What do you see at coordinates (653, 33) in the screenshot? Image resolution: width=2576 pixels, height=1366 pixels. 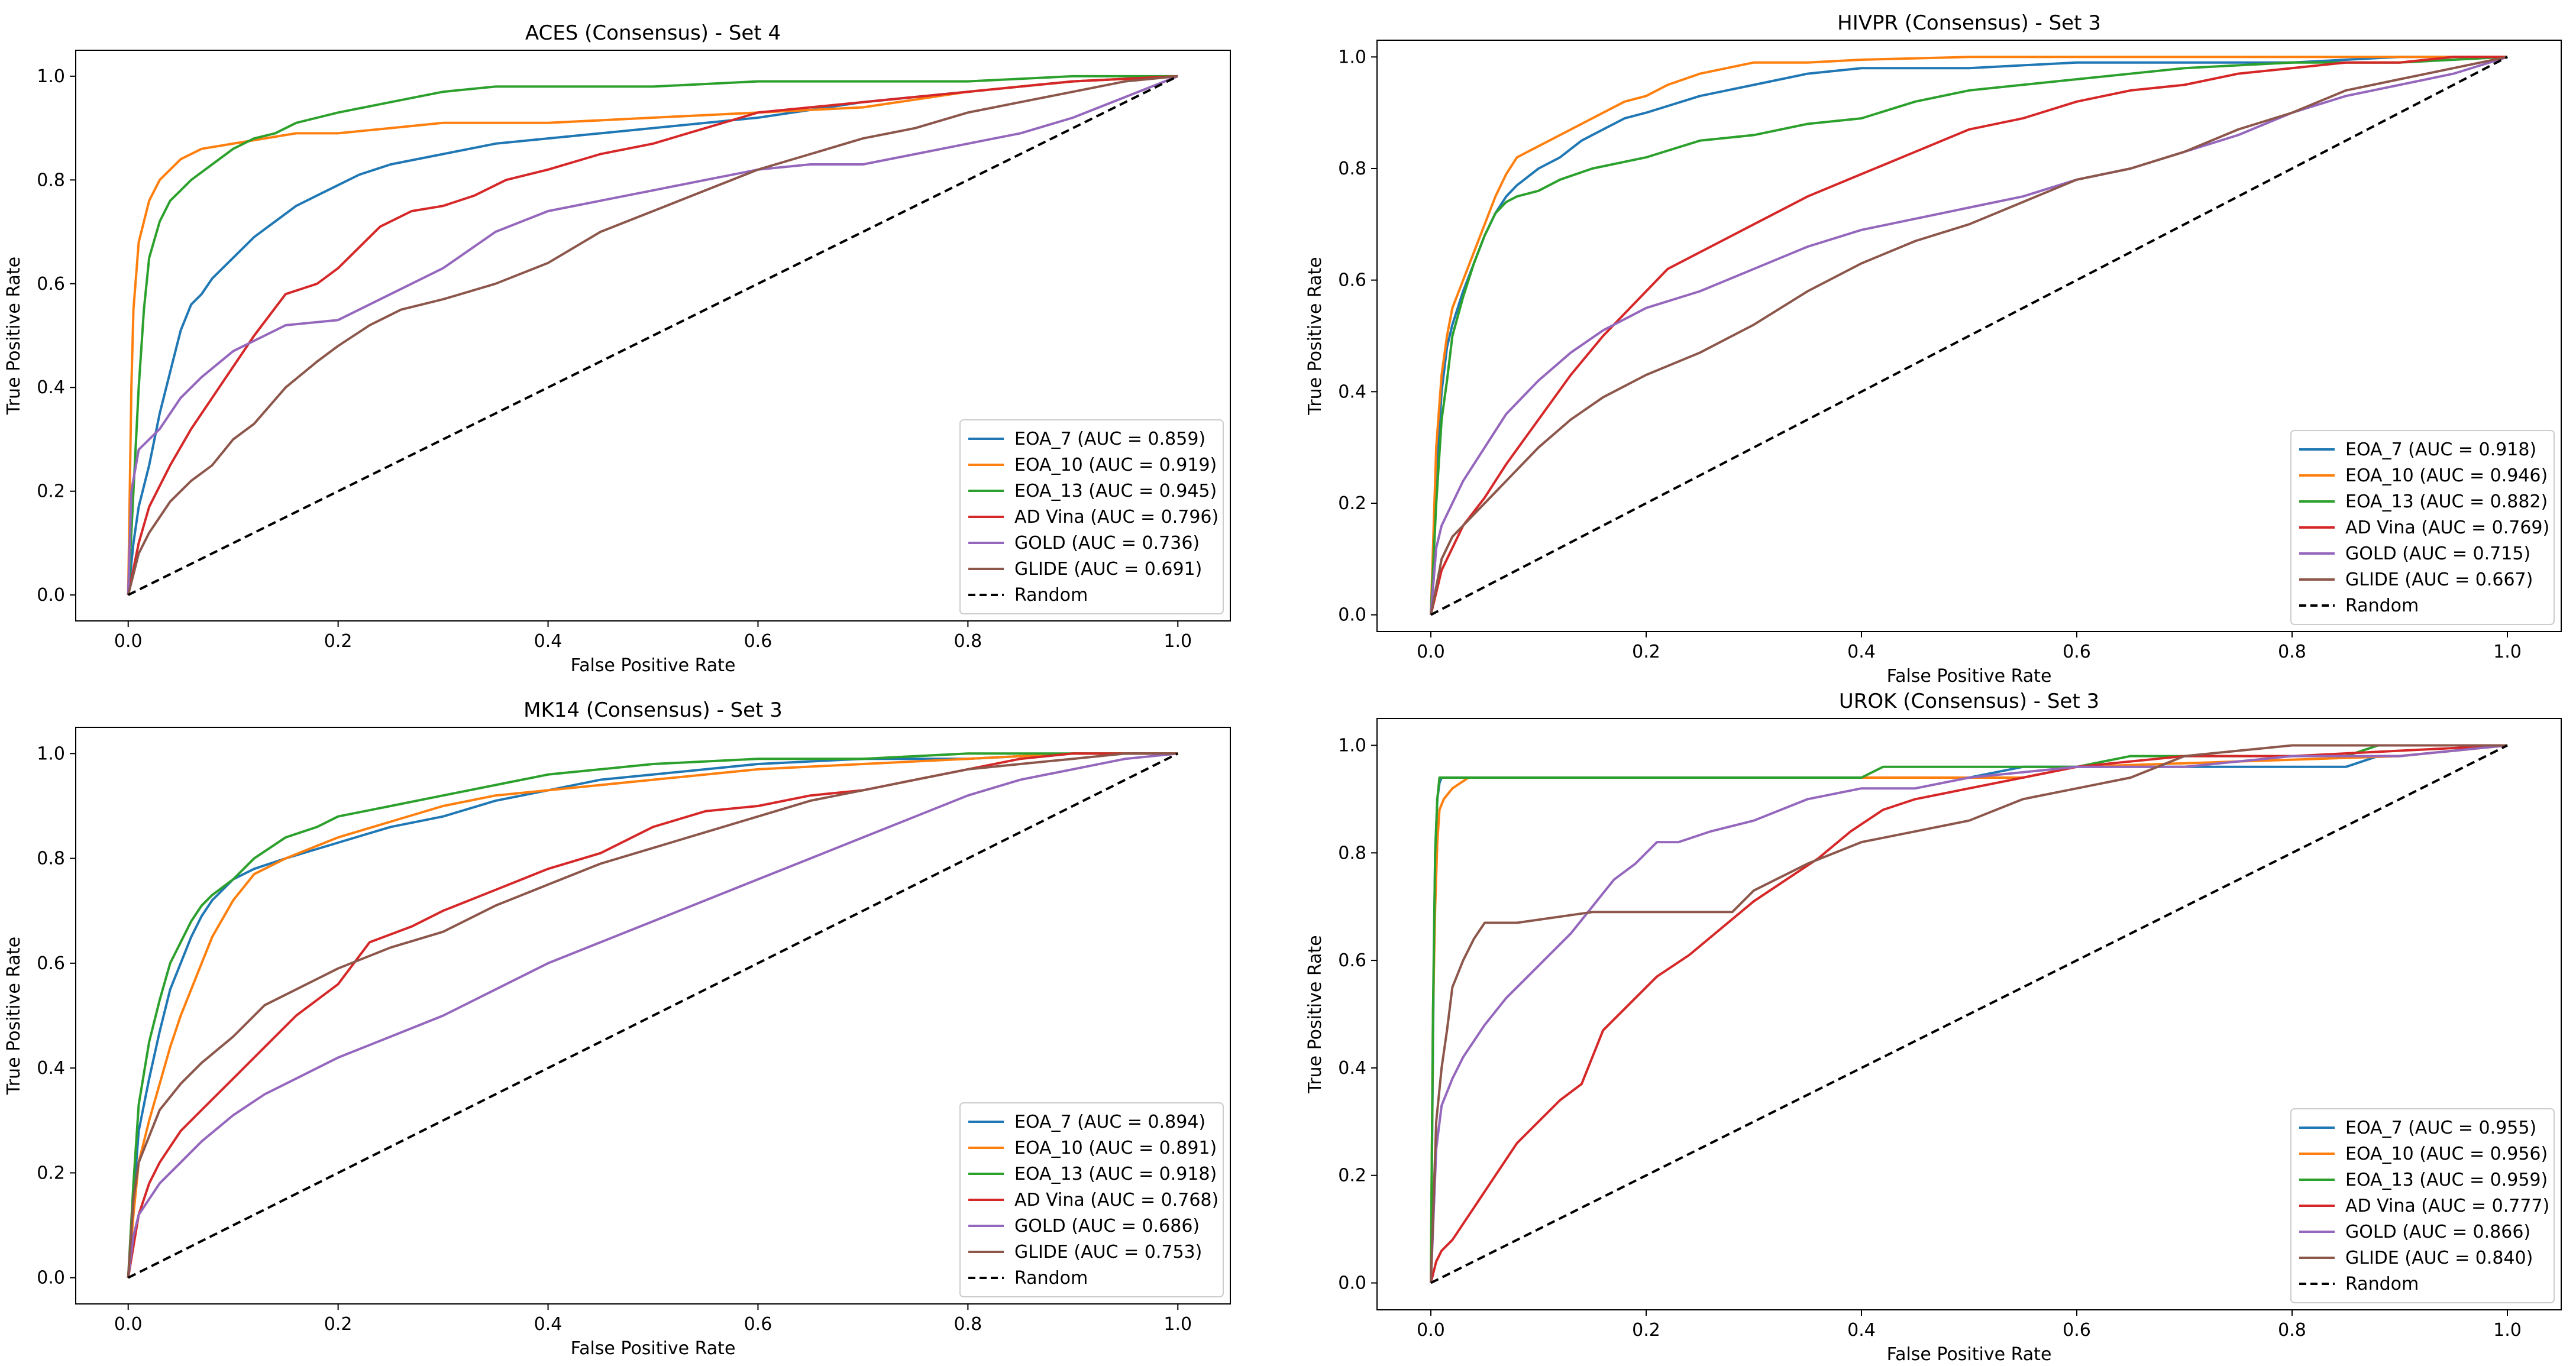 I see `panel-title: ACES (Consensus) - Set 4` at bounding box center [653, 33].